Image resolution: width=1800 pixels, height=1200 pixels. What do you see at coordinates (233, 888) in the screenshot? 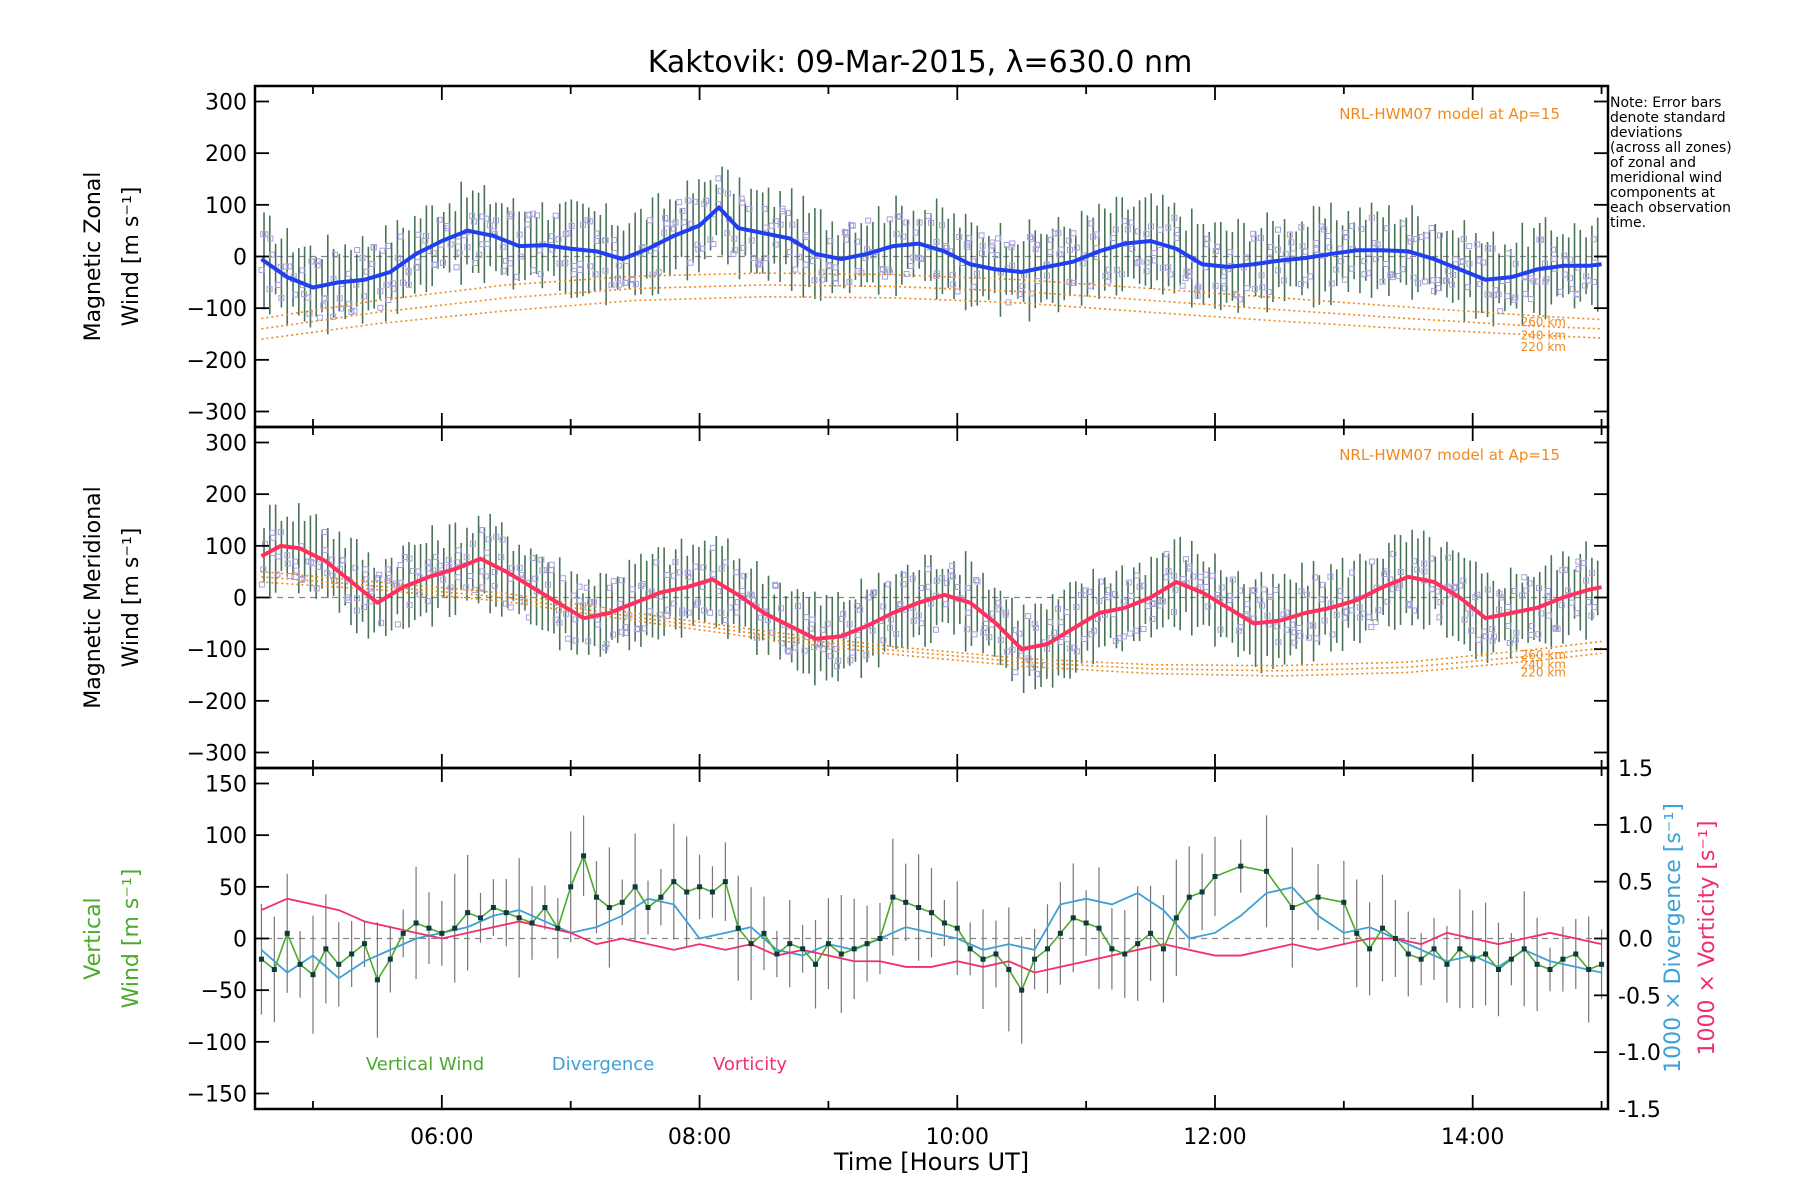
I see `y-tick-label: 50` at bounding box center [233, 888].